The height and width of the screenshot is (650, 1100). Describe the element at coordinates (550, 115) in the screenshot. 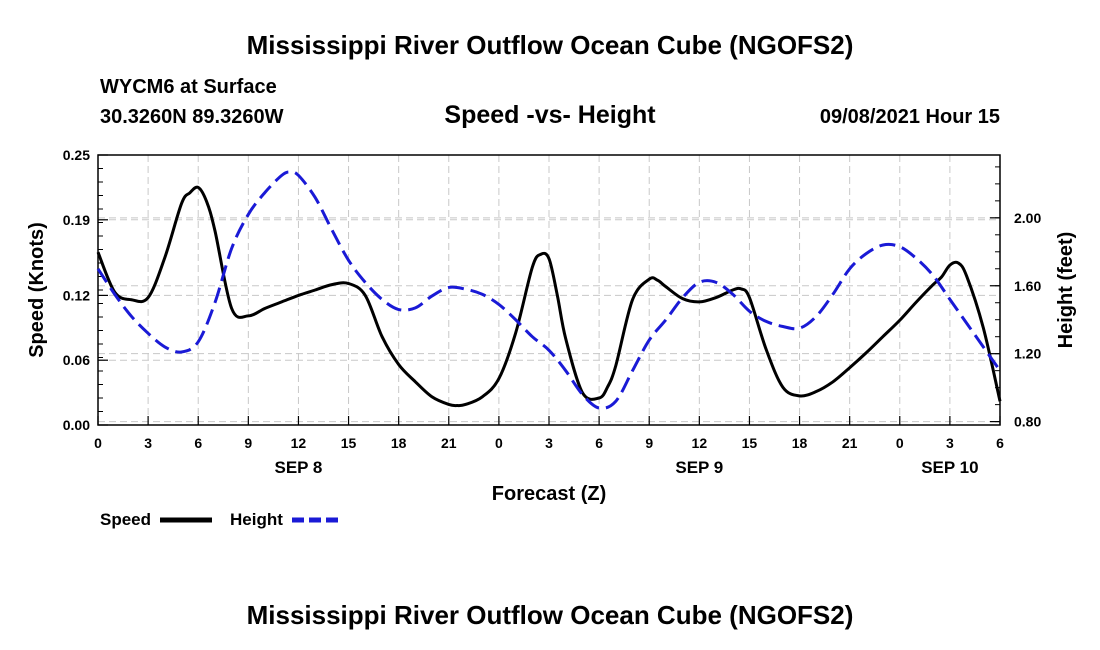

I see `chart-subtitle: Speed -vs- Height` at that location.